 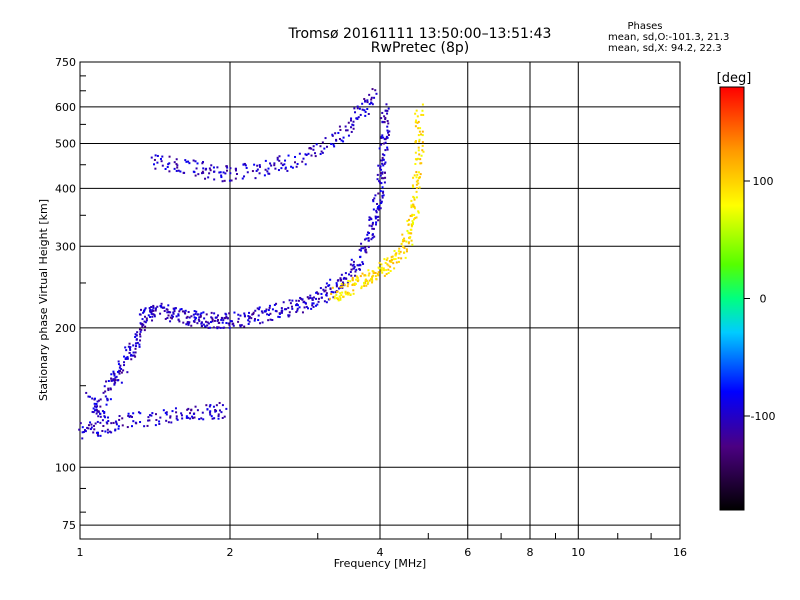 I want to click on colorbar, so click(x=732, y=298).